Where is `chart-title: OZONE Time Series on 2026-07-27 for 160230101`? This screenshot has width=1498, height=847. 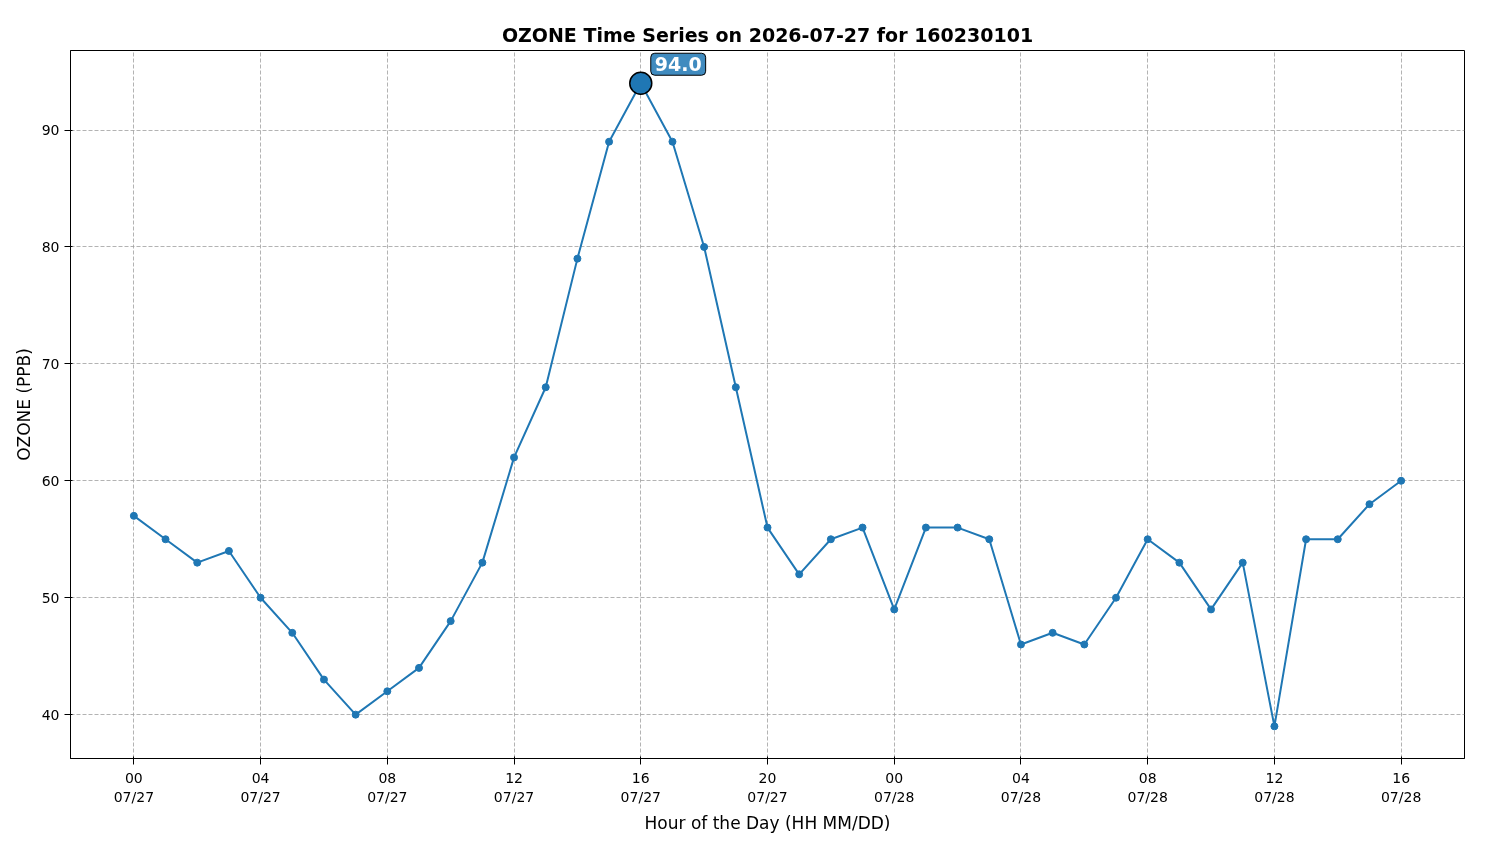 chart-title: OZONE Time Series on 2026-07-27 for 160230101 is located at coordinates (767, 34).